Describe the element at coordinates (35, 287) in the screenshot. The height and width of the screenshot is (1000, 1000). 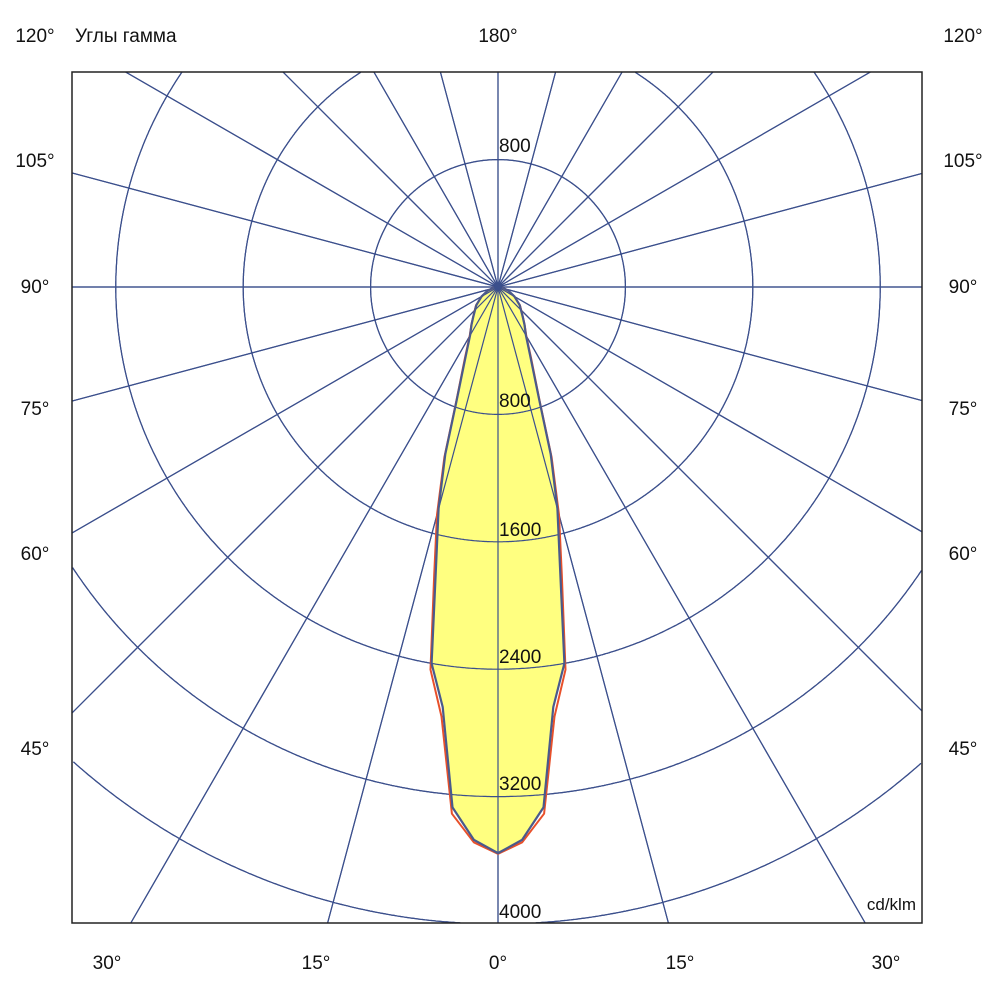
I see `angle-label-left: 90°` at that location.